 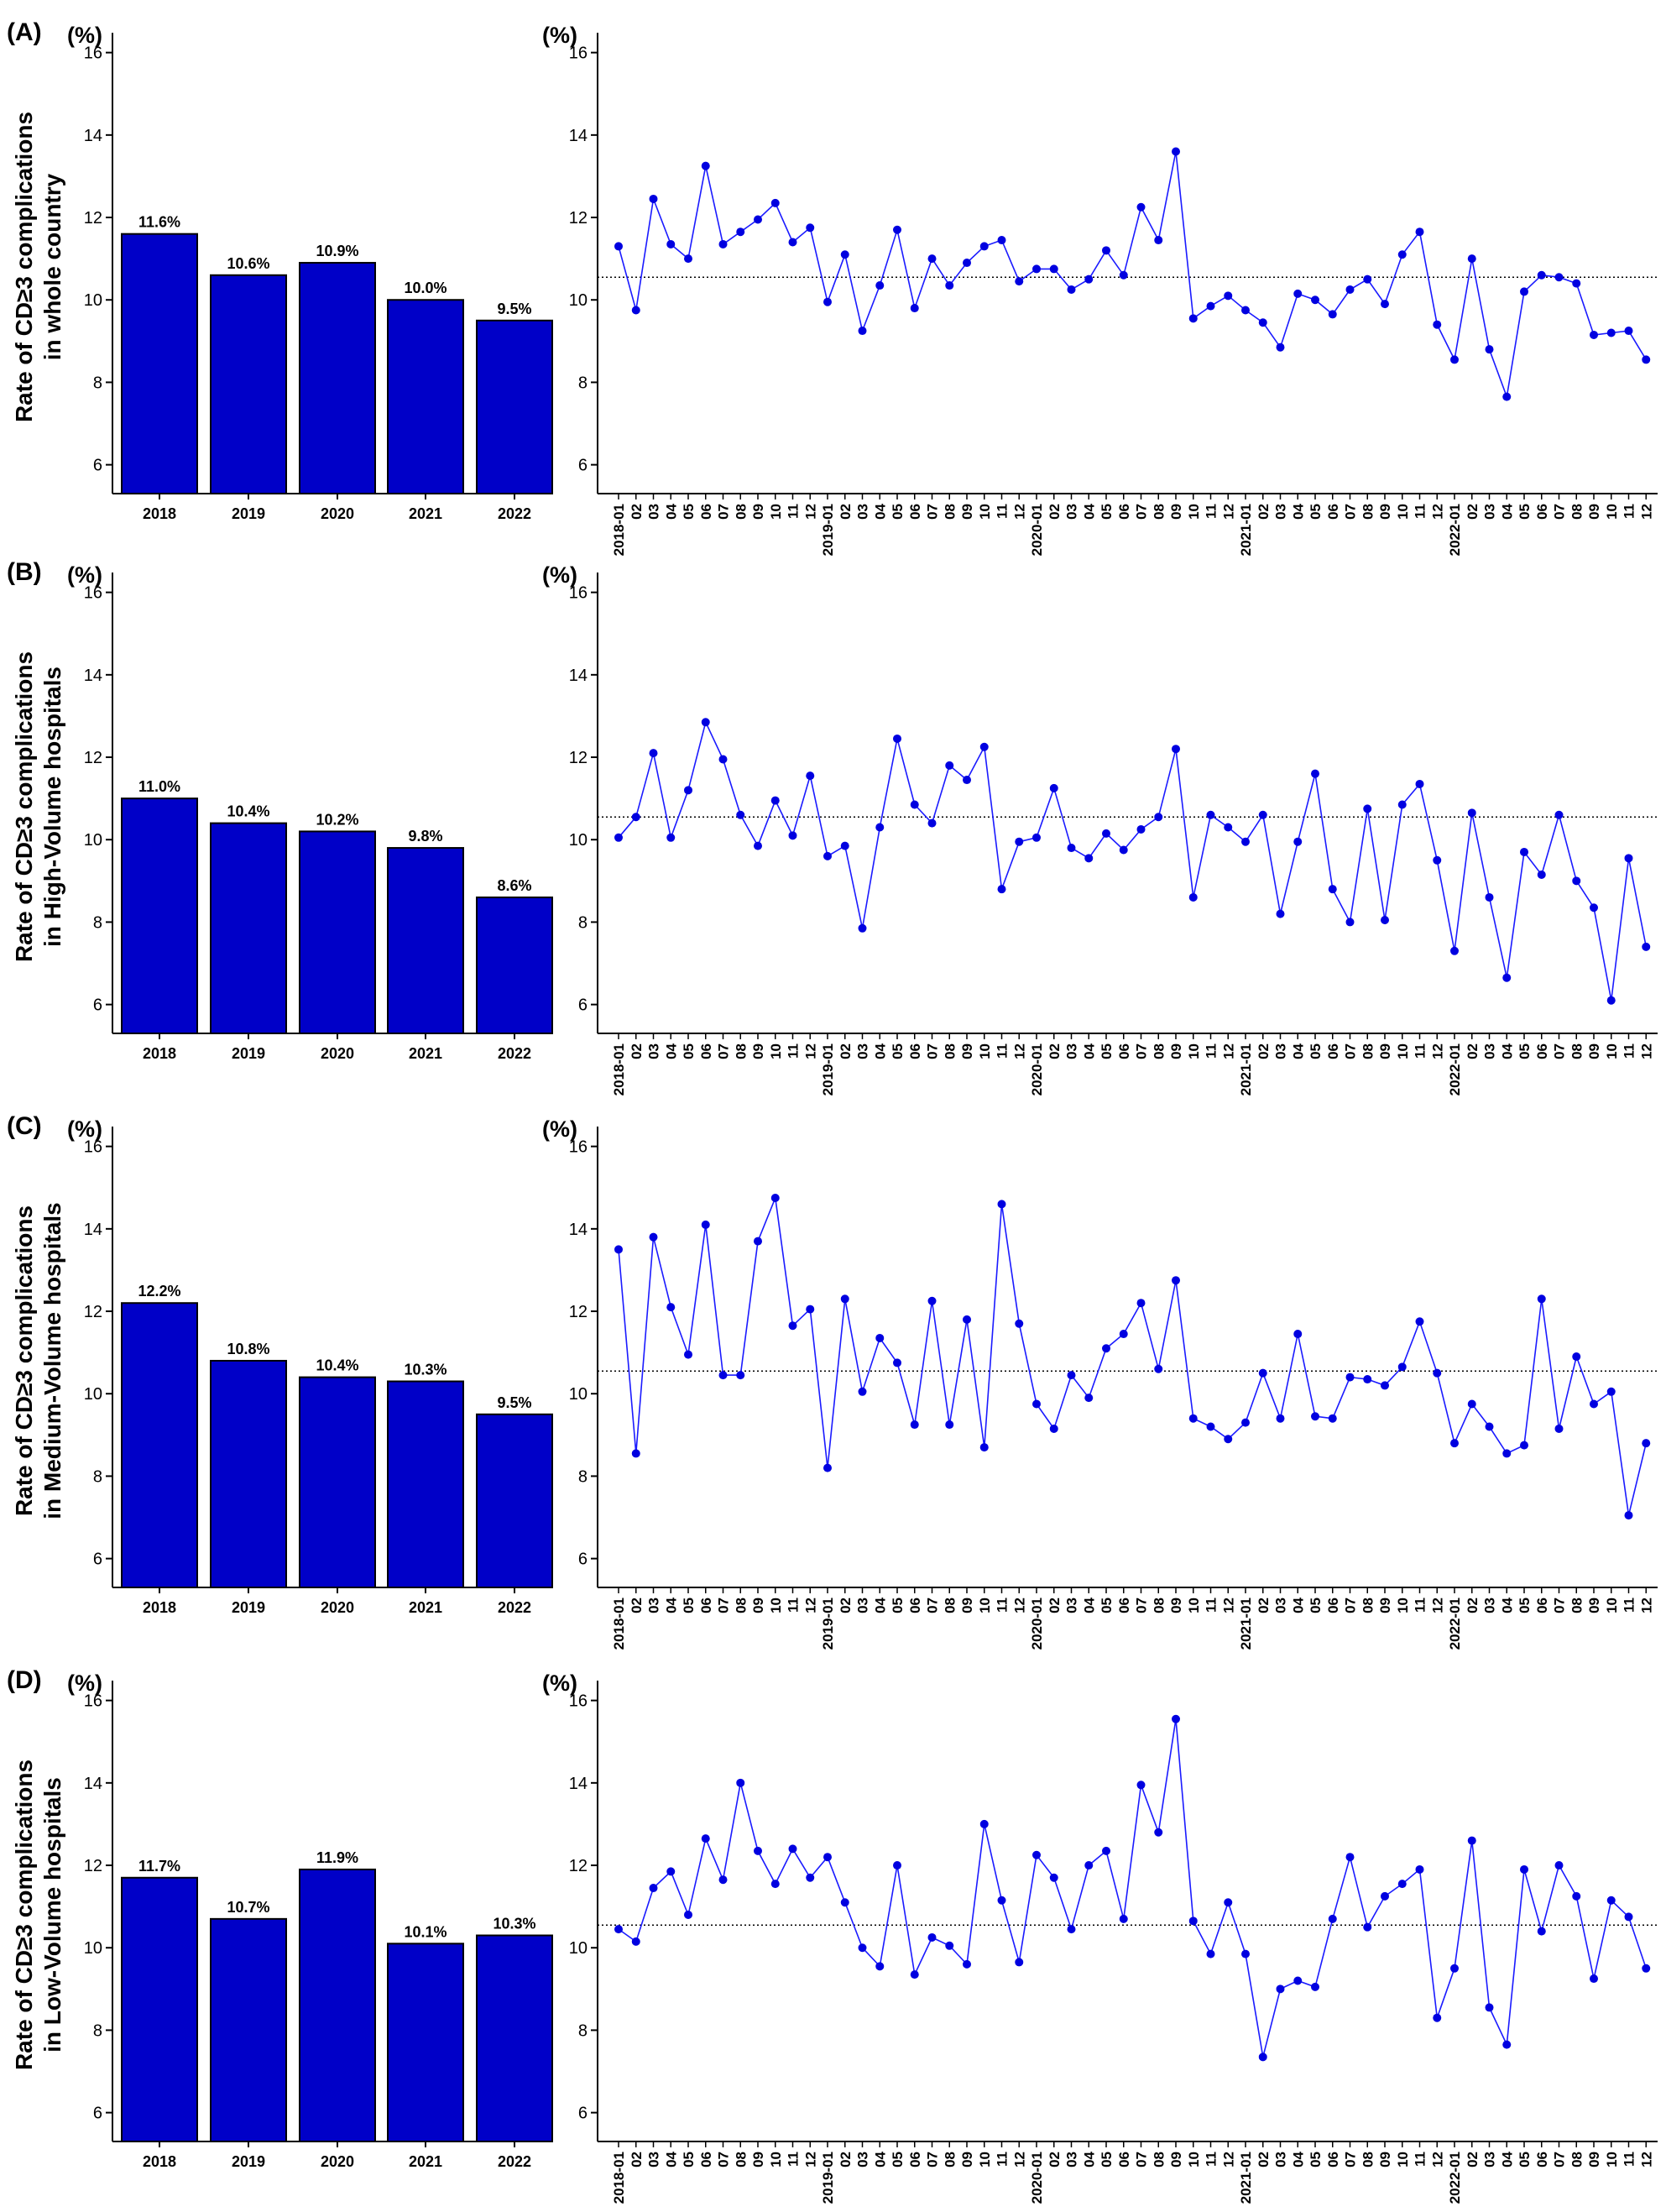 I want to click on bar-value-label: 8.6%, so click(x=514, y=886).